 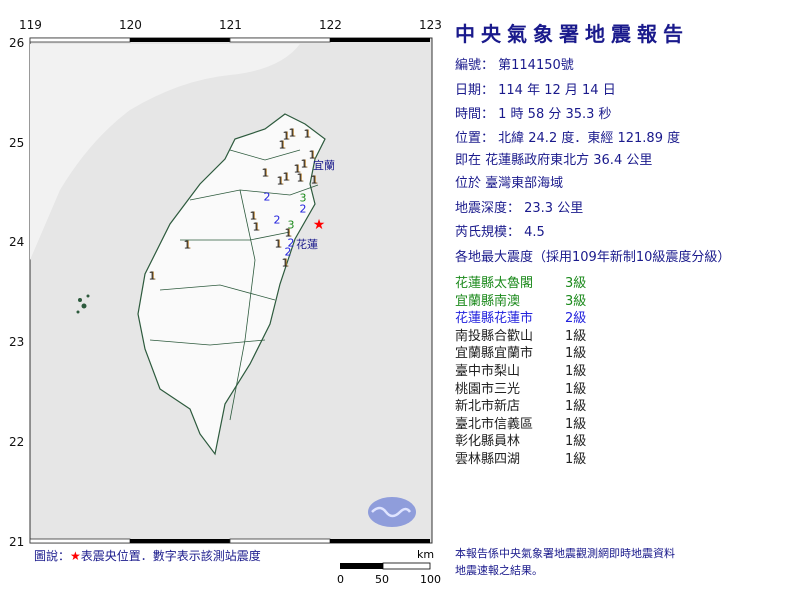 What do you see at coordinates (488, 389) in the screenshot?
I see `intensity-place: 桃園市三光` at bounding box center [488, 389].